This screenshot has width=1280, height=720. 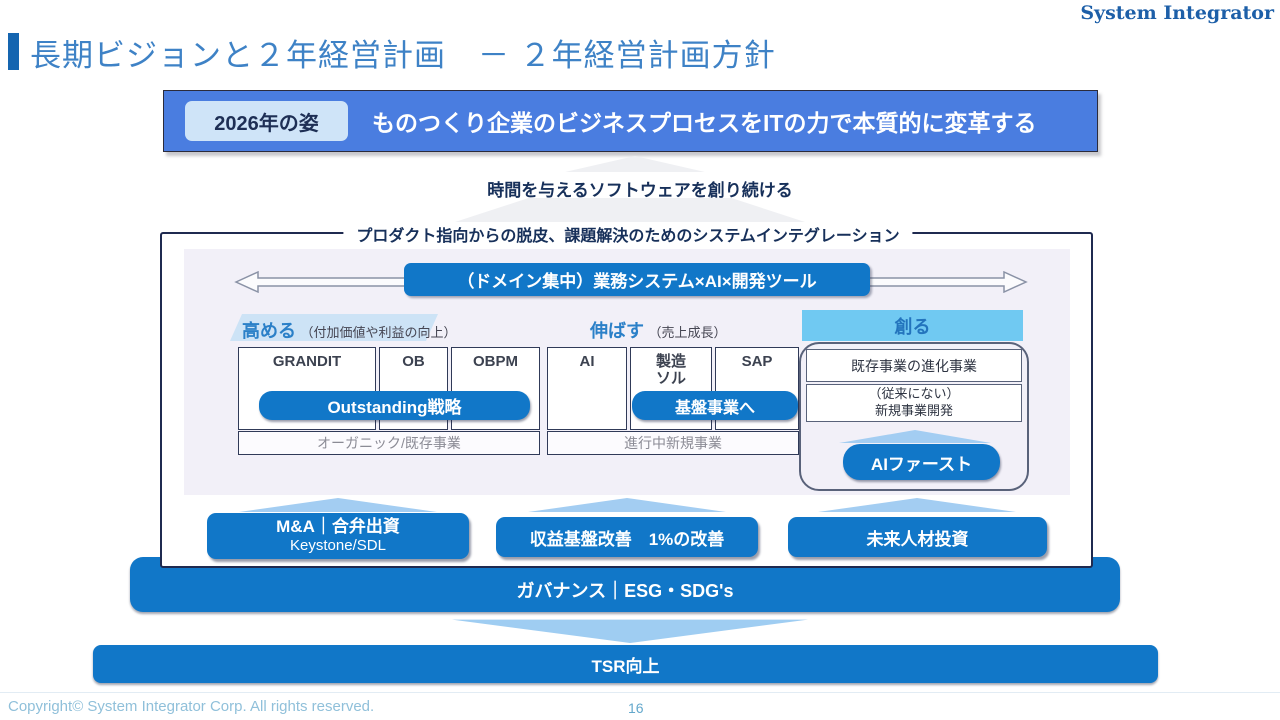 I want to click on section-tsukuru-header: 創る, so click(x=912, y=325).